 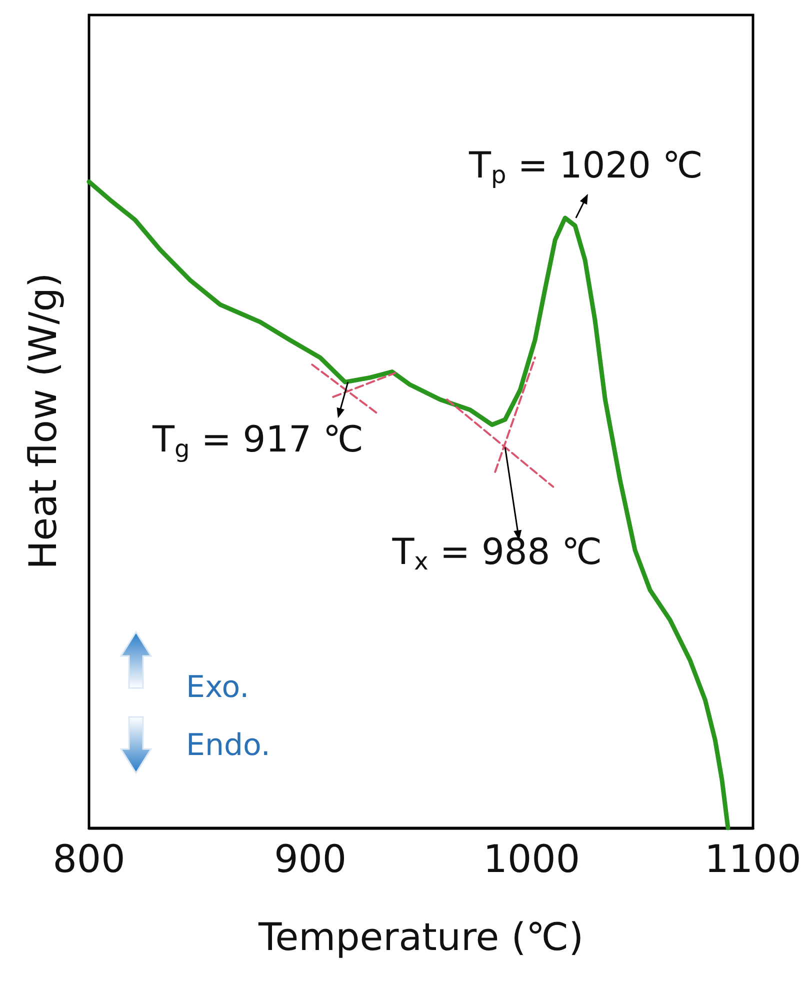 What do you see at coordinates (753, 859) in the screenshot?
I see `x-tick-label: 1100` at bounding box center [753, 859].